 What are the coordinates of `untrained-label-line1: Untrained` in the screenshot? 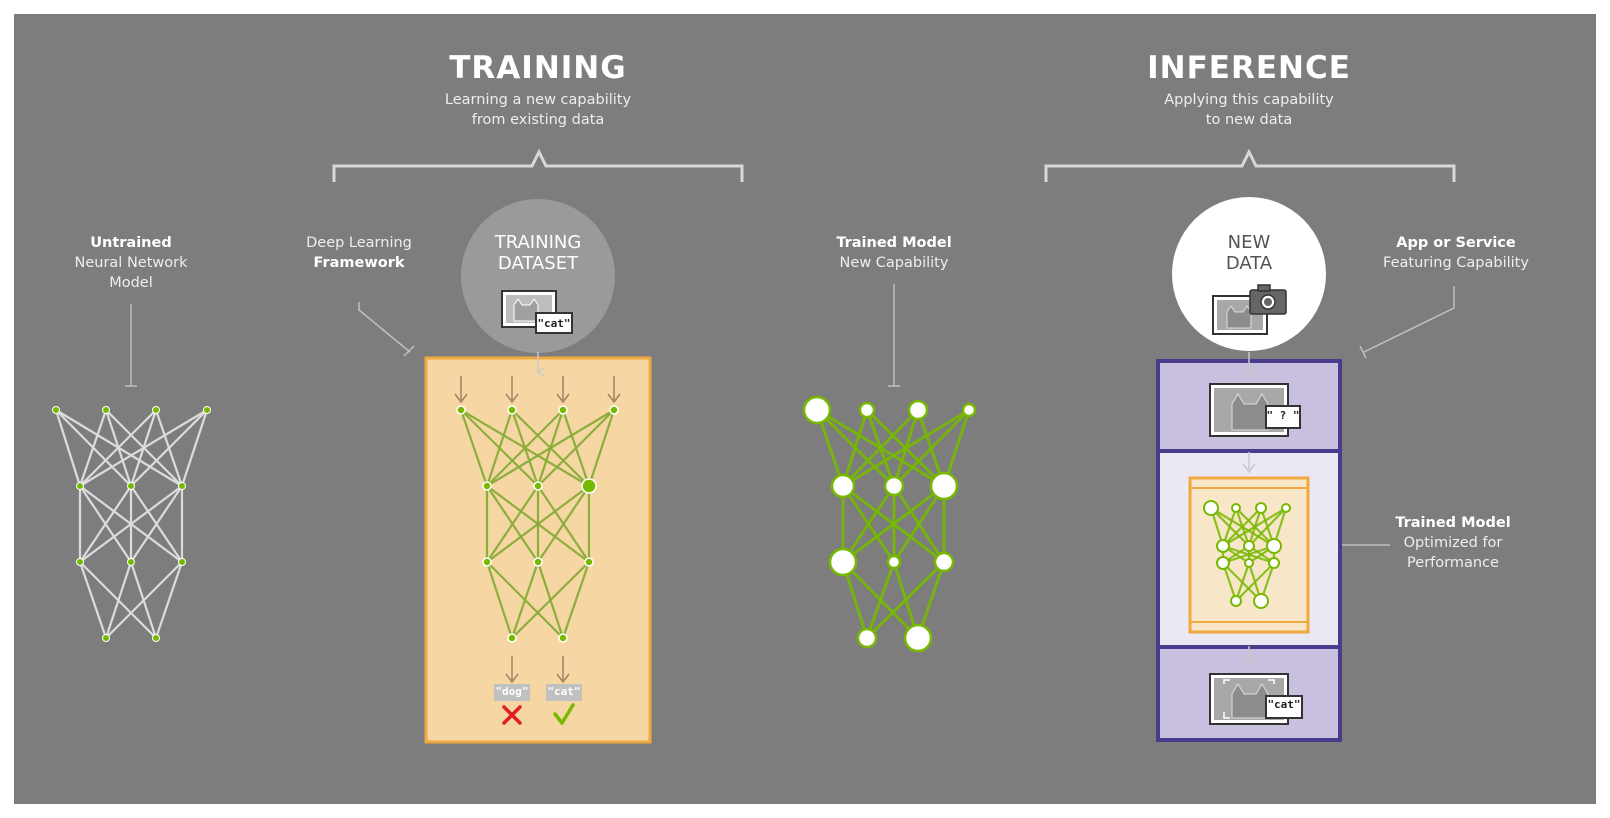 It's located at (131, 243).